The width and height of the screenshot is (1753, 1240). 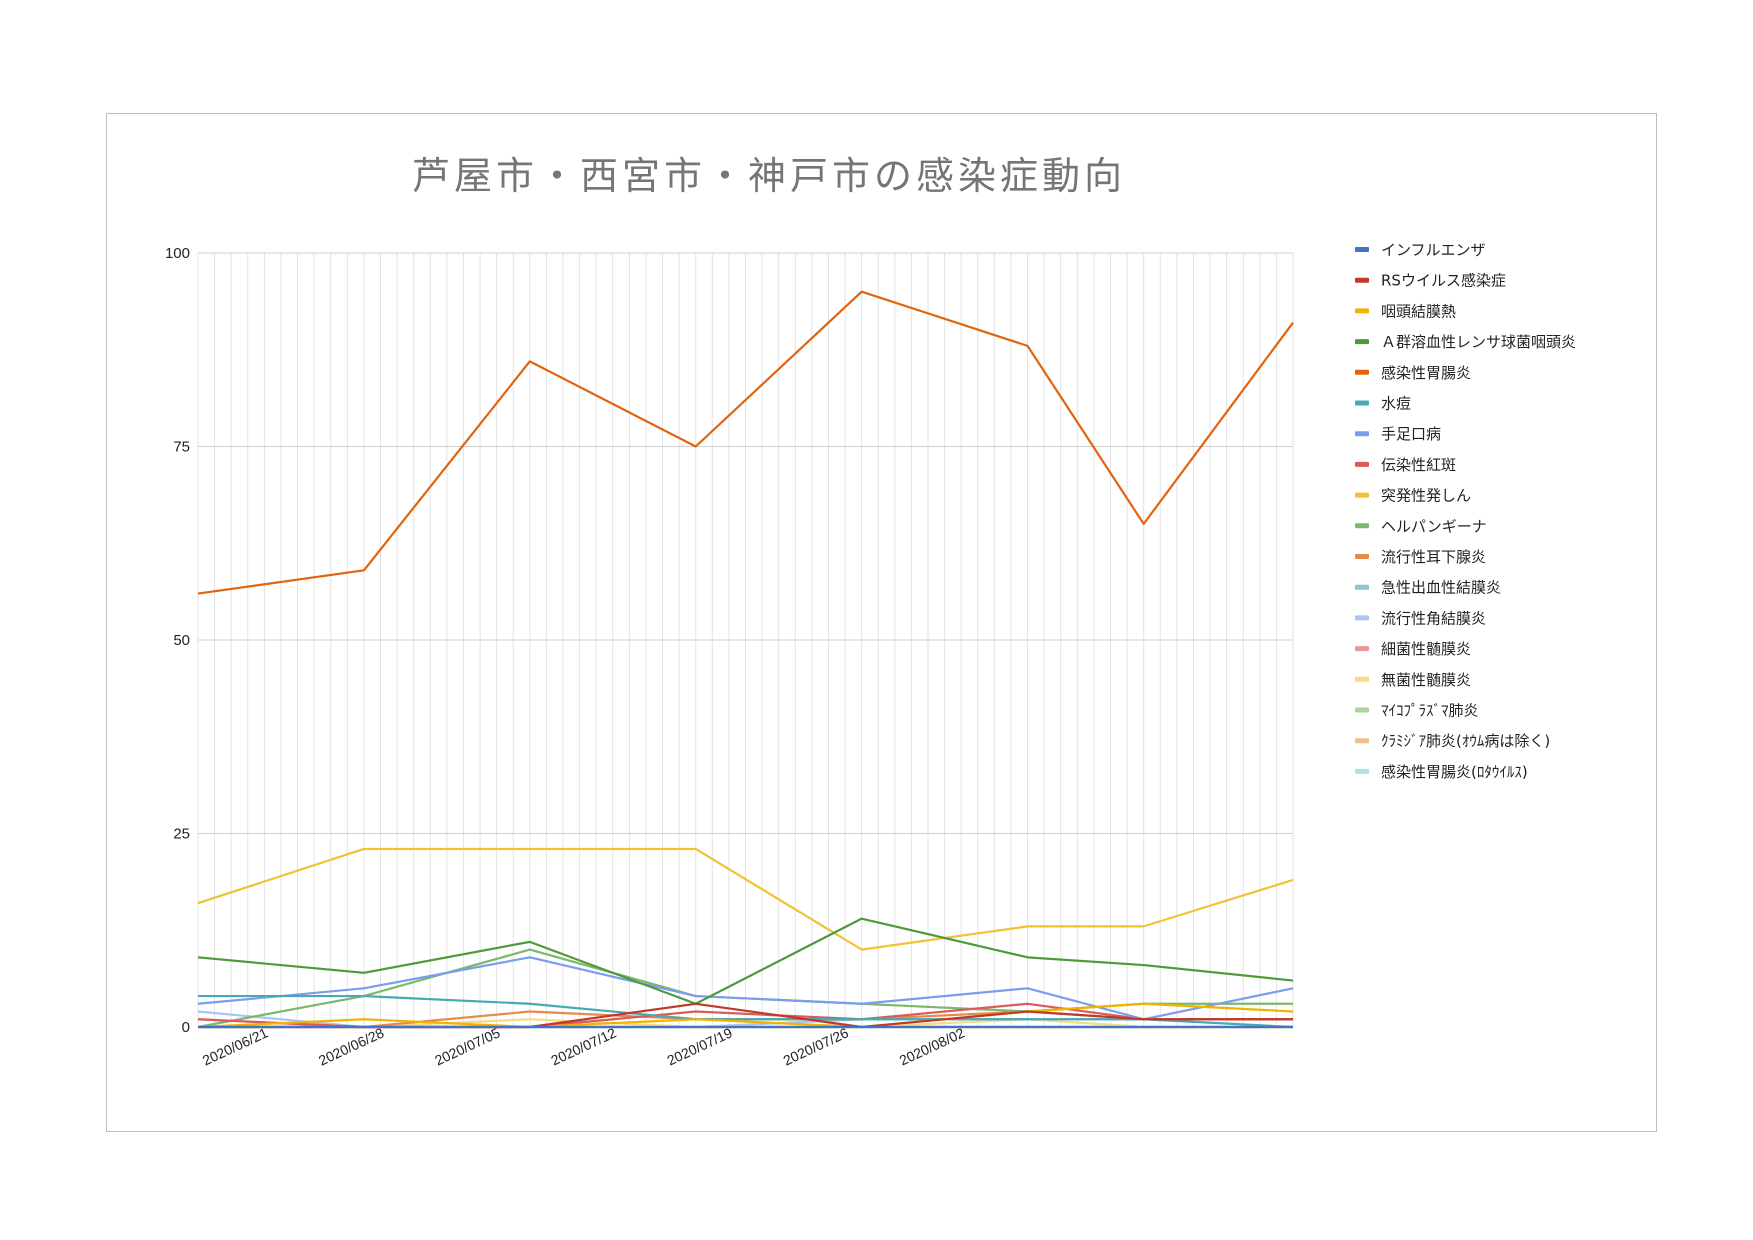 What do you see at coordinates (1478, 342) in the screenshot?
I see `legend-label: Ａ群溶血性レンサ球菌咽頭炎` at bounding box center [1478, 342].